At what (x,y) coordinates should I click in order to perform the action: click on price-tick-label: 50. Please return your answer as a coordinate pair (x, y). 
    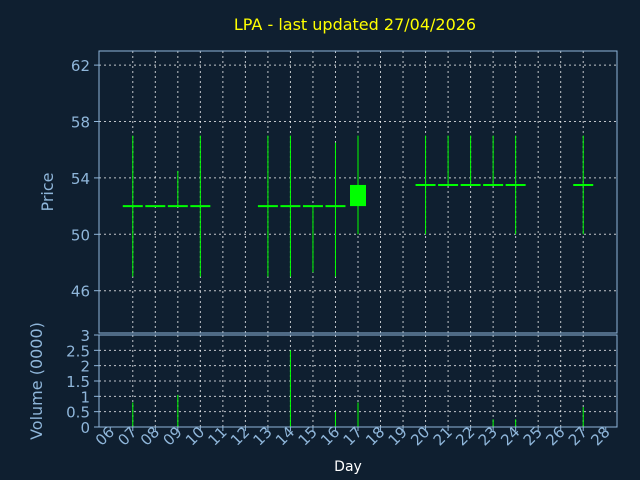
    Looking at the image, I should click on (80, 235).